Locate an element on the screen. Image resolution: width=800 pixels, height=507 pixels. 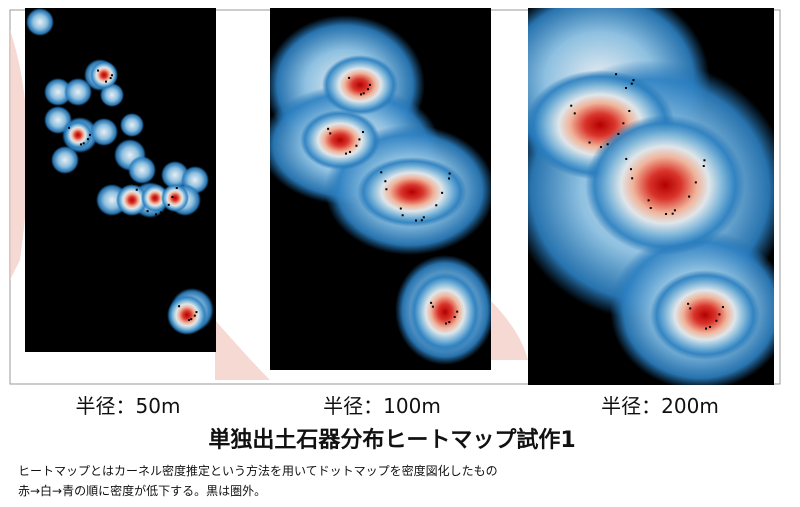
description: ヒートマップとはカーネル密度推定という方法を用いてドットマップを密度図化したもの is located at coordinates (258, 471).